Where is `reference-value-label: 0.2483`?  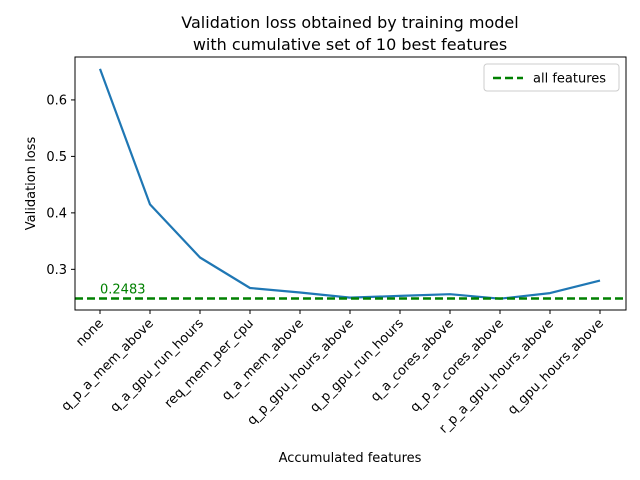
reference-value-label: 0.2483 is located at coordinates (123, 290).